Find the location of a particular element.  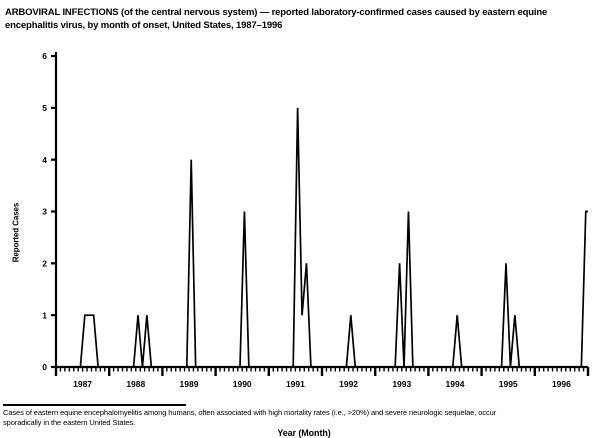

y-tick-label: 6 is located at coordinates (44, 56).